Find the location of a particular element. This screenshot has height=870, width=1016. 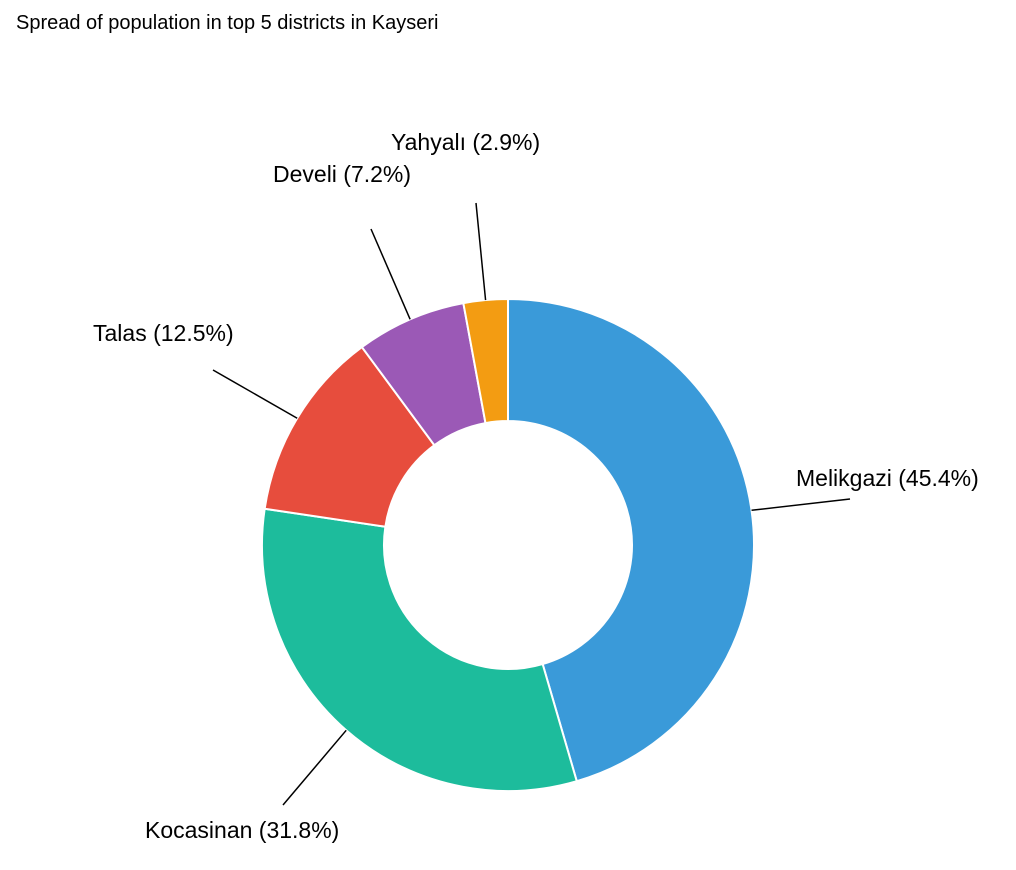

slice-label-1: Kocasinan (31.8%) is located at coordinates (242, 830).